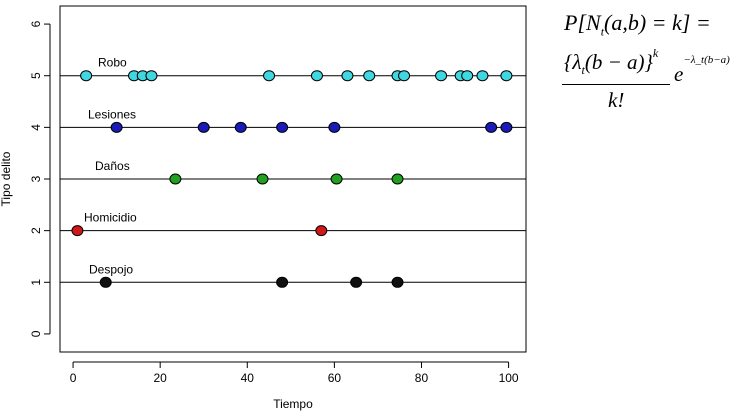  I want to click on x-tick-label: 40, so click(248, 378).